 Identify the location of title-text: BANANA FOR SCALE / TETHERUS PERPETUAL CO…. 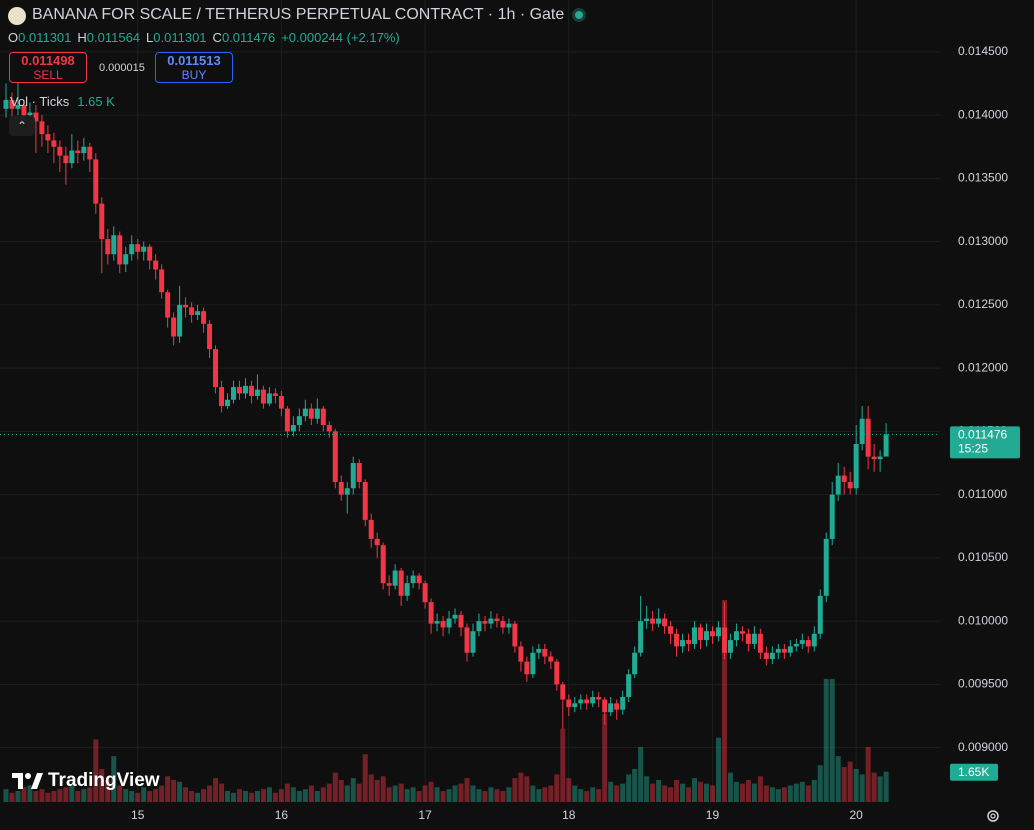
(298, 14).